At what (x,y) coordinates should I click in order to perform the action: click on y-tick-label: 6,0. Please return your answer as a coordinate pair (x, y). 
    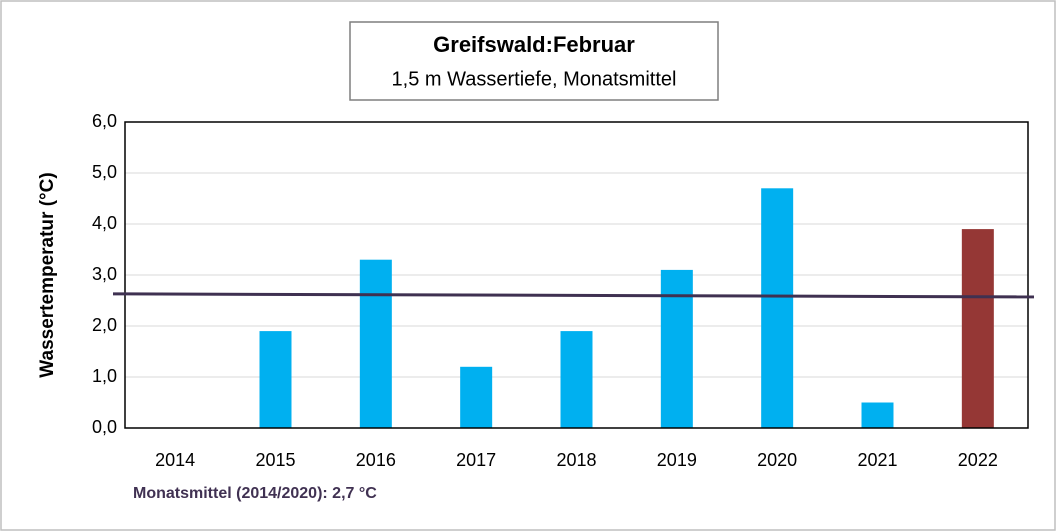
    Looking at the image, I should click on (104, 121).